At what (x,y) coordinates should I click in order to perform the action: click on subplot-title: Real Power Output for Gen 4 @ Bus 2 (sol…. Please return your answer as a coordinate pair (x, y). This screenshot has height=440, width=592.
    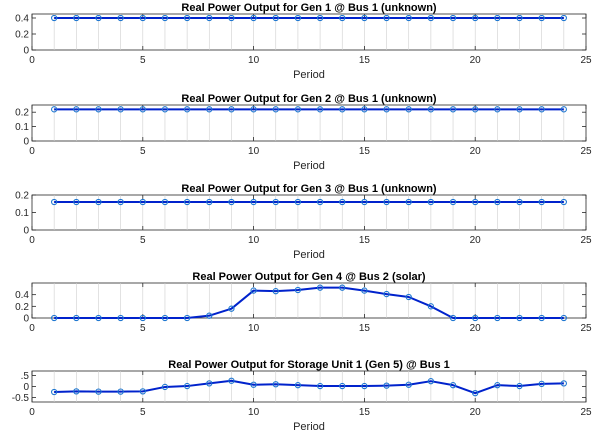
    Looking at the image, I should click on (309, 277).